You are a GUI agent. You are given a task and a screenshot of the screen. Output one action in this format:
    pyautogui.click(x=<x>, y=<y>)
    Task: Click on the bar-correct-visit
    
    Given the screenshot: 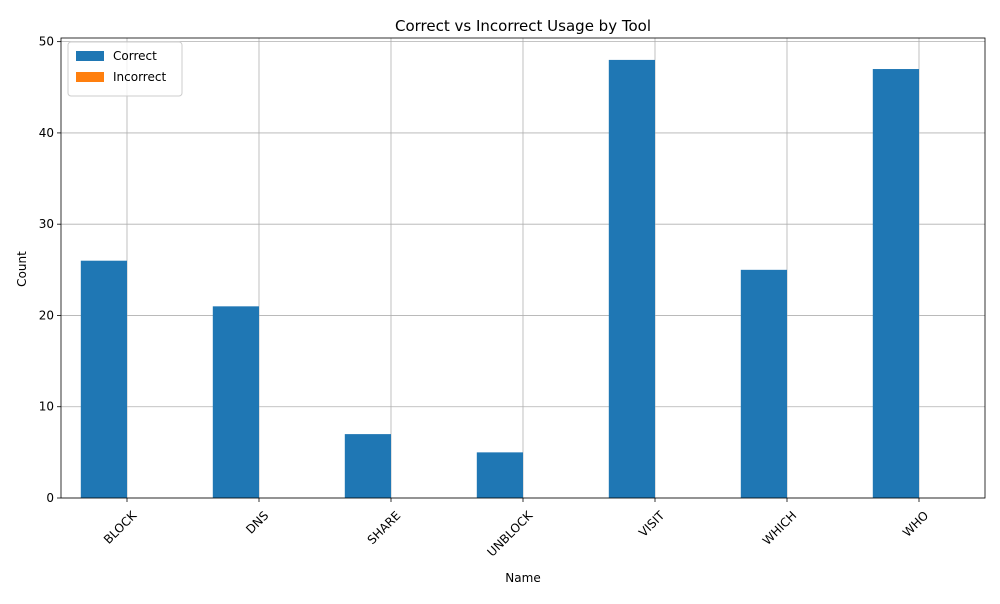 What is the action you would take?
    pyautogui.click(x=631, y=279)
    